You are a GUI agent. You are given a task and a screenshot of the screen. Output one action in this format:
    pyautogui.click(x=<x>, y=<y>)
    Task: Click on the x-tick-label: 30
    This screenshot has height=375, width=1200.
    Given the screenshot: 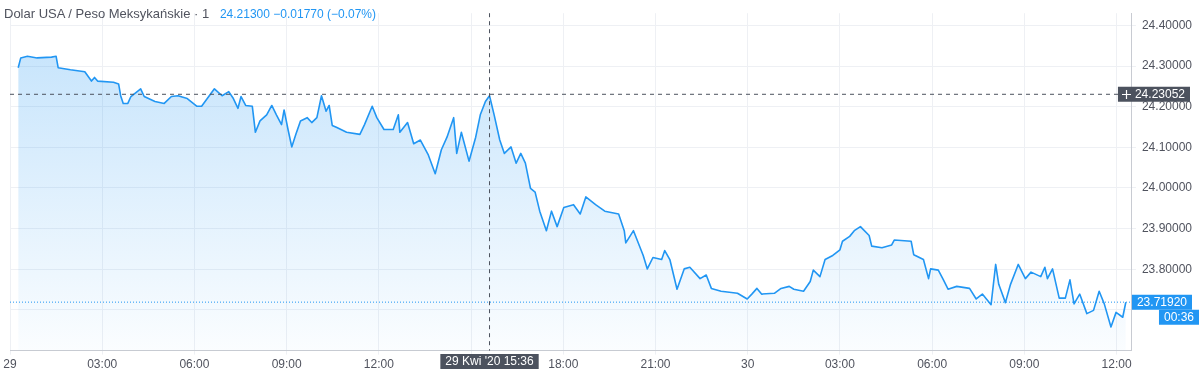 What is the action you would take?
    pyautogui.click(x=748, y=364)
    